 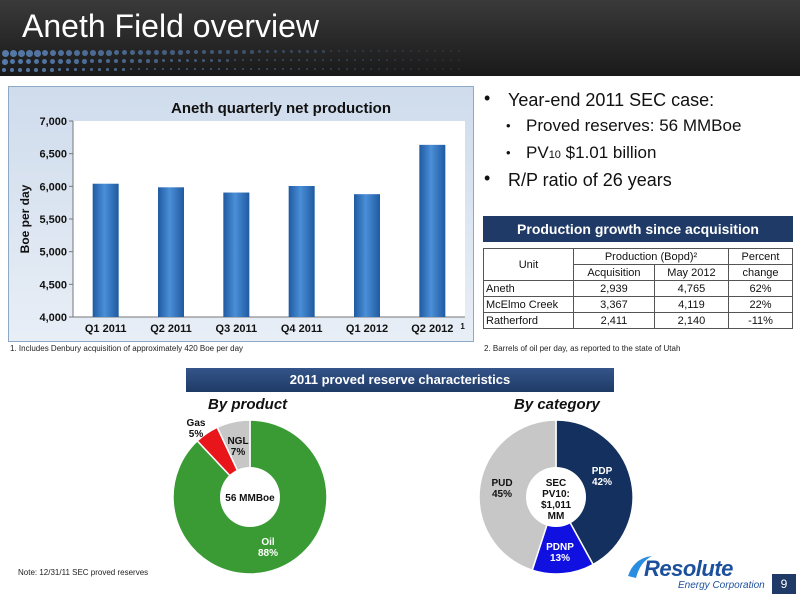 I want to click on bullet-rp-ratio: R/P ratio of 26 years, so click(x=590, y=180).